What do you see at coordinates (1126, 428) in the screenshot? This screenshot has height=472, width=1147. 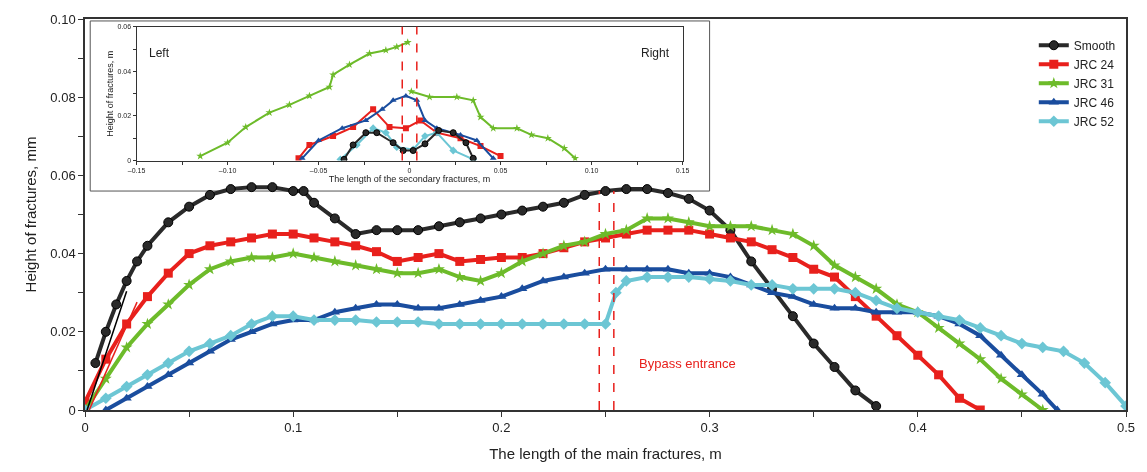 I see `x-tick-label: 0.5` at bounding box center [1126, 428].